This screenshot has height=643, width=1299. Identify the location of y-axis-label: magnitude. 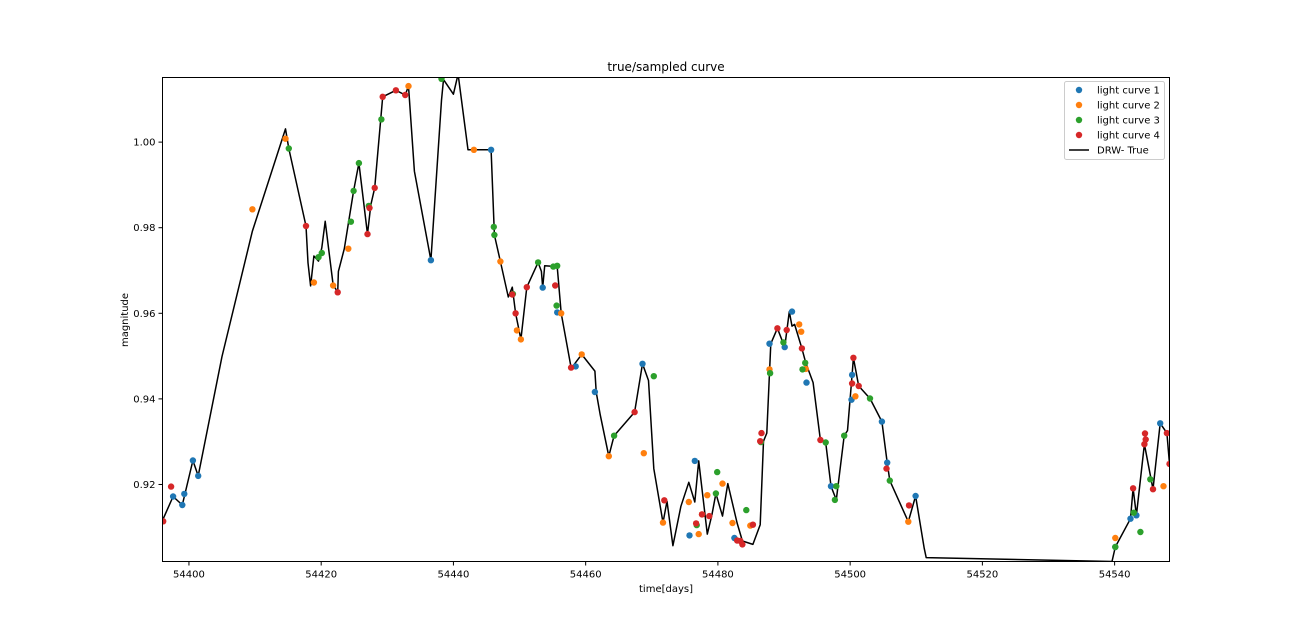
(125, 320).